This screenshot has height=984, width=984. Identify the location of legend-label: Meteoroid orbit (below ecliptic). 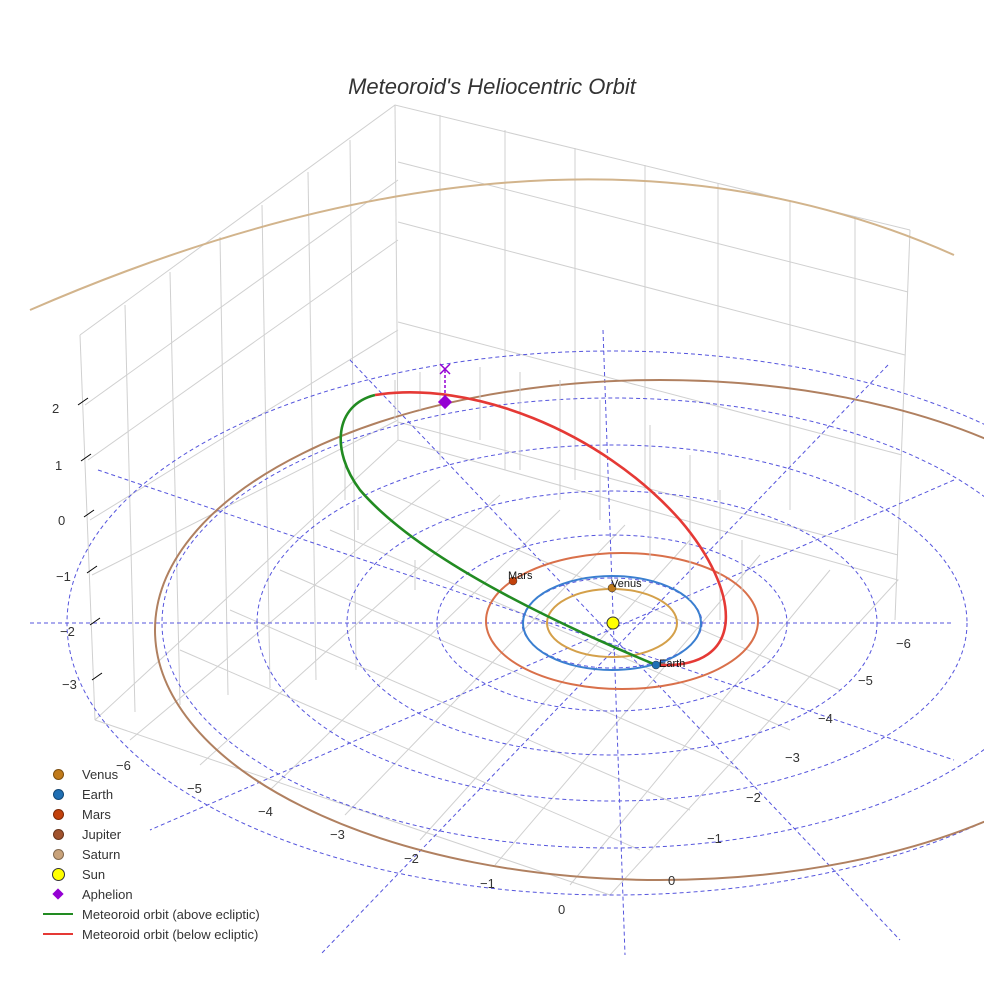
(170, 934).